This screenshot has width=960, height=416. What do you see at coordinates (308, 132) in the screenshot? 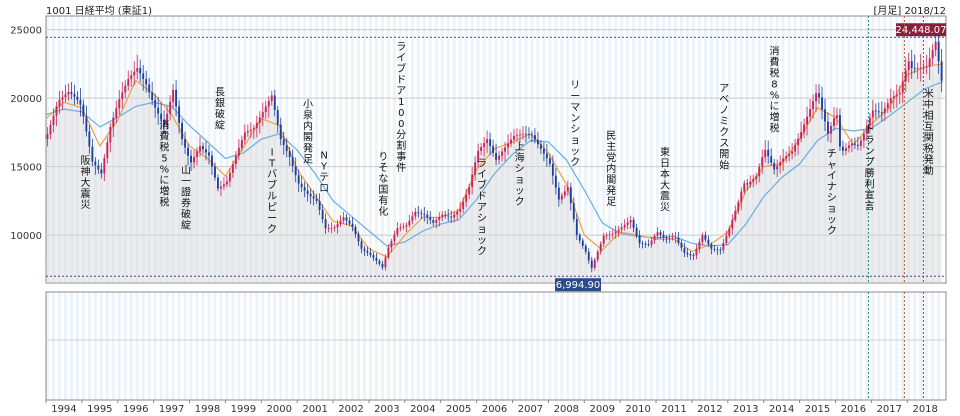
I see `annotation-label: 小泉内閣発足` at bounding box center [308, 132].